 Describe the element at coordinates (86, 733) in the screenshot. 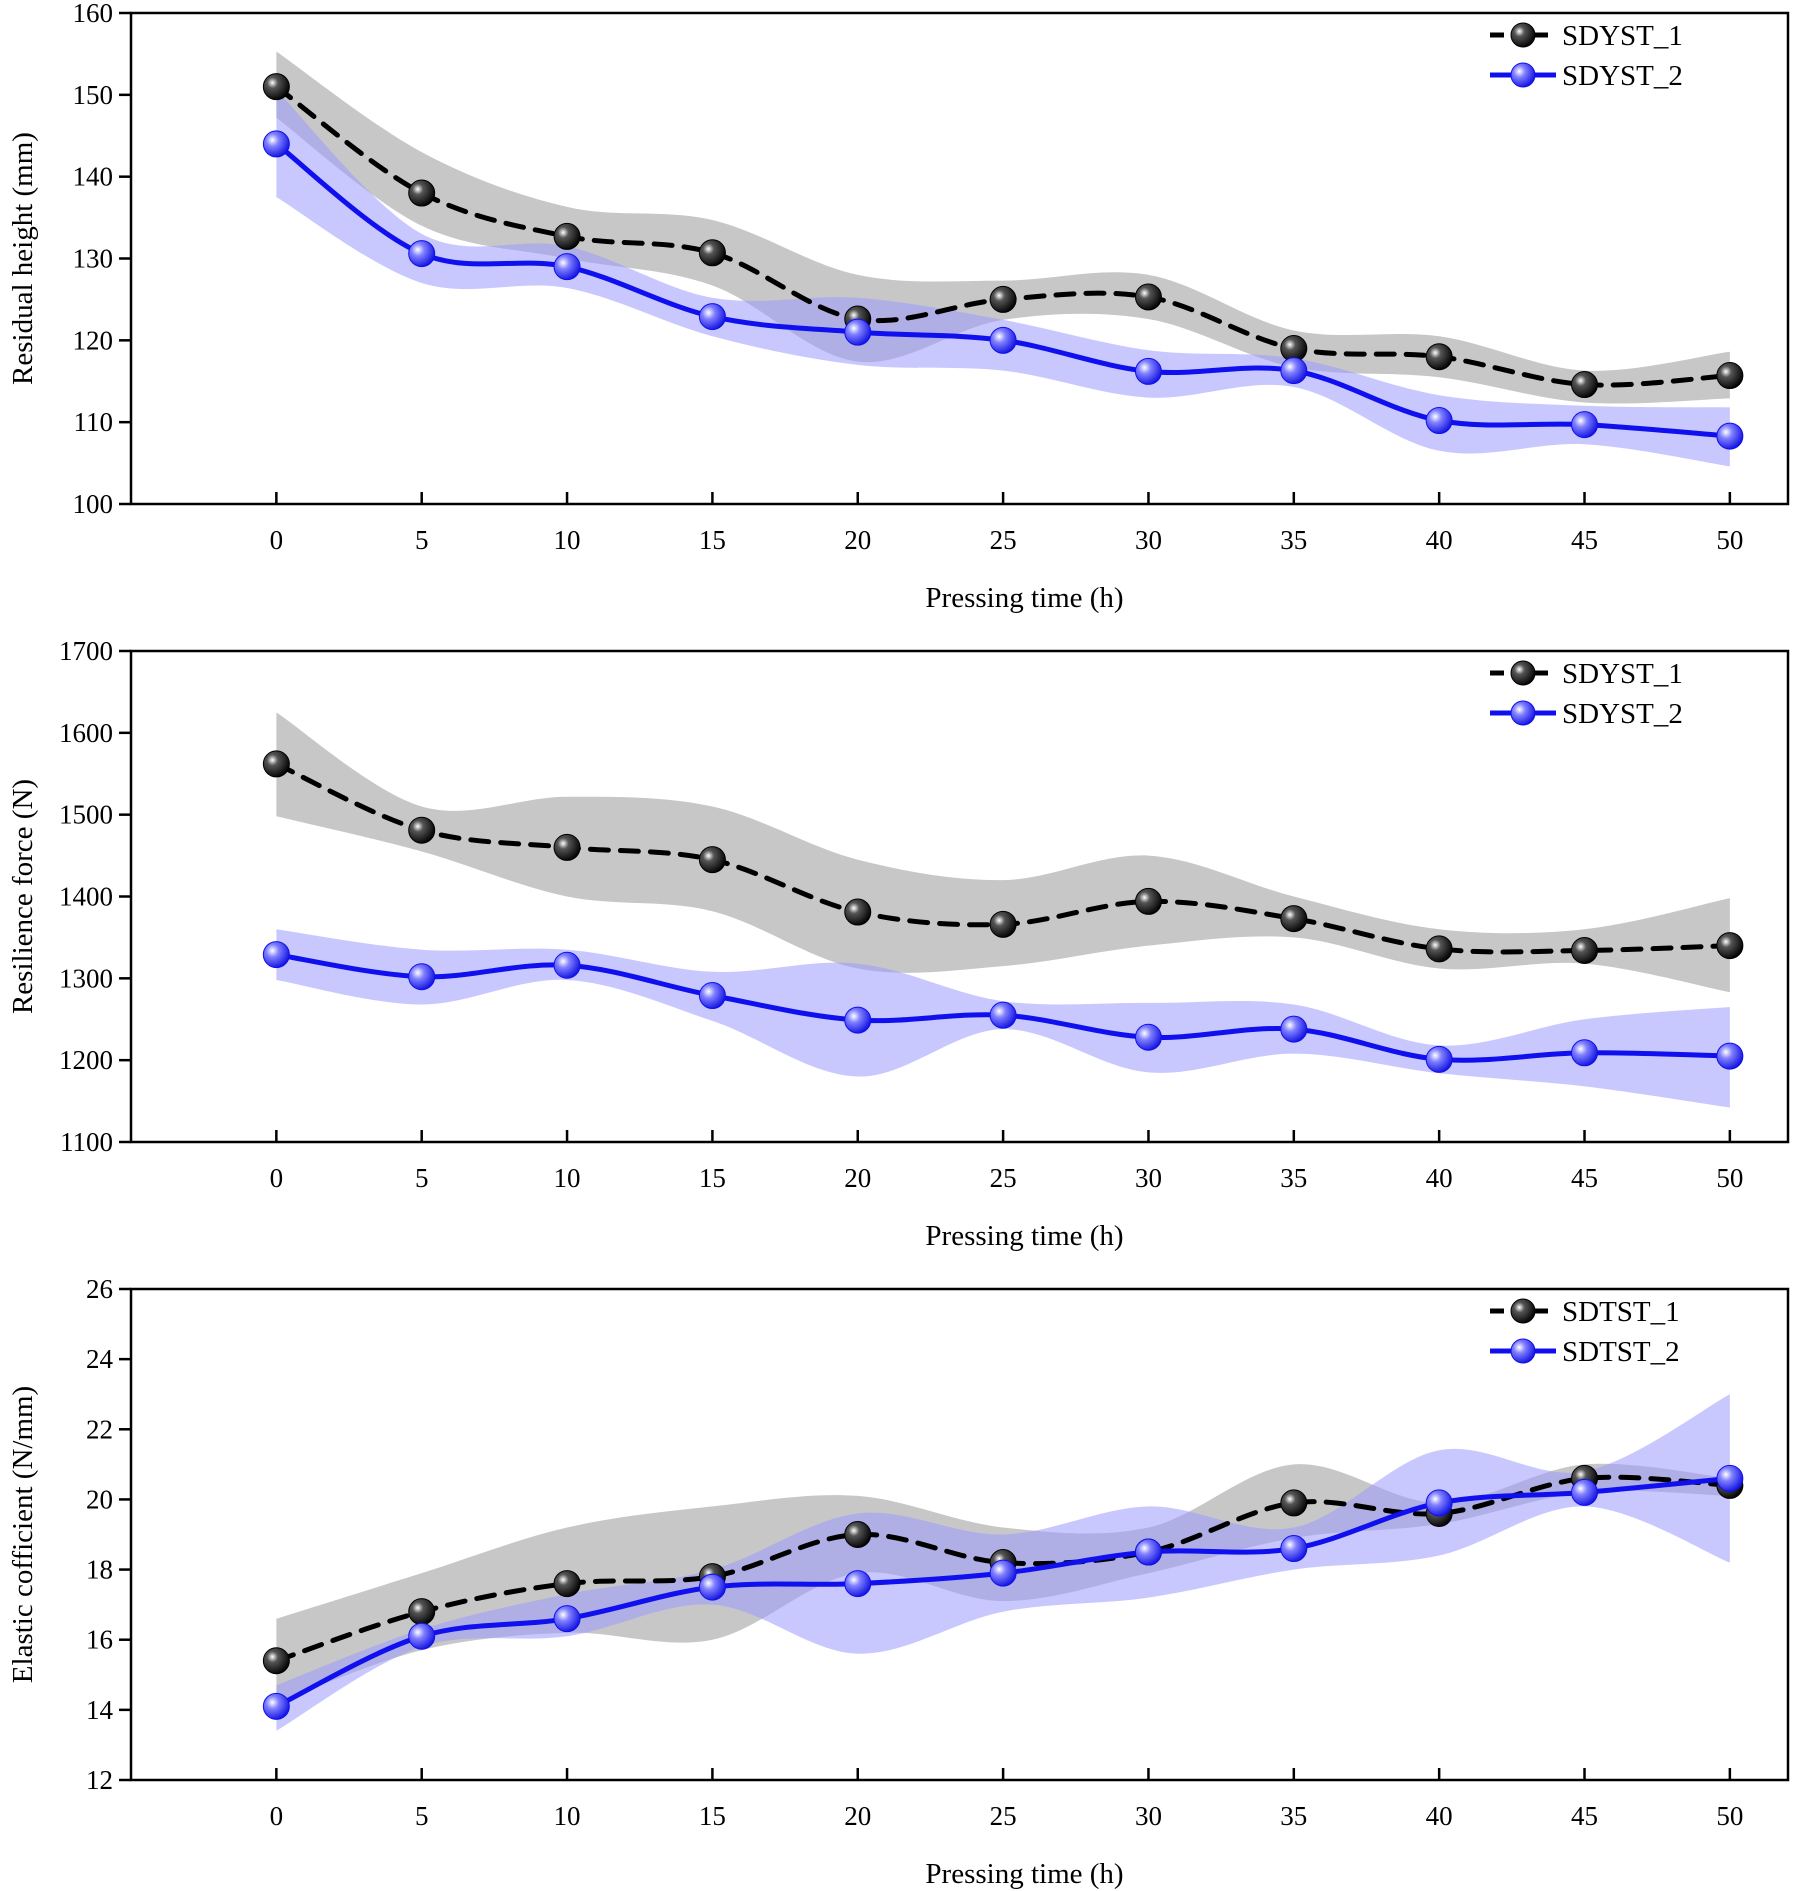

I see `y-tick-label: 1600` at that location.